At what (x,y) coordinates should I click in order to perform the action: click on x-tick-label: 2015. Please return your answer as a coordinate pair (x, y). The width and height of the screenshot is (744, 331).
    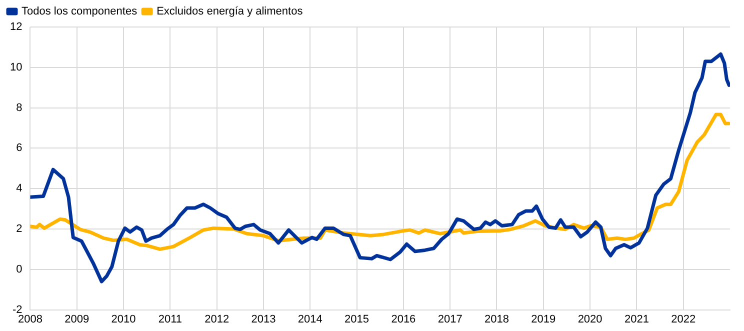
    Looking at the image, I should click on (357, 319).